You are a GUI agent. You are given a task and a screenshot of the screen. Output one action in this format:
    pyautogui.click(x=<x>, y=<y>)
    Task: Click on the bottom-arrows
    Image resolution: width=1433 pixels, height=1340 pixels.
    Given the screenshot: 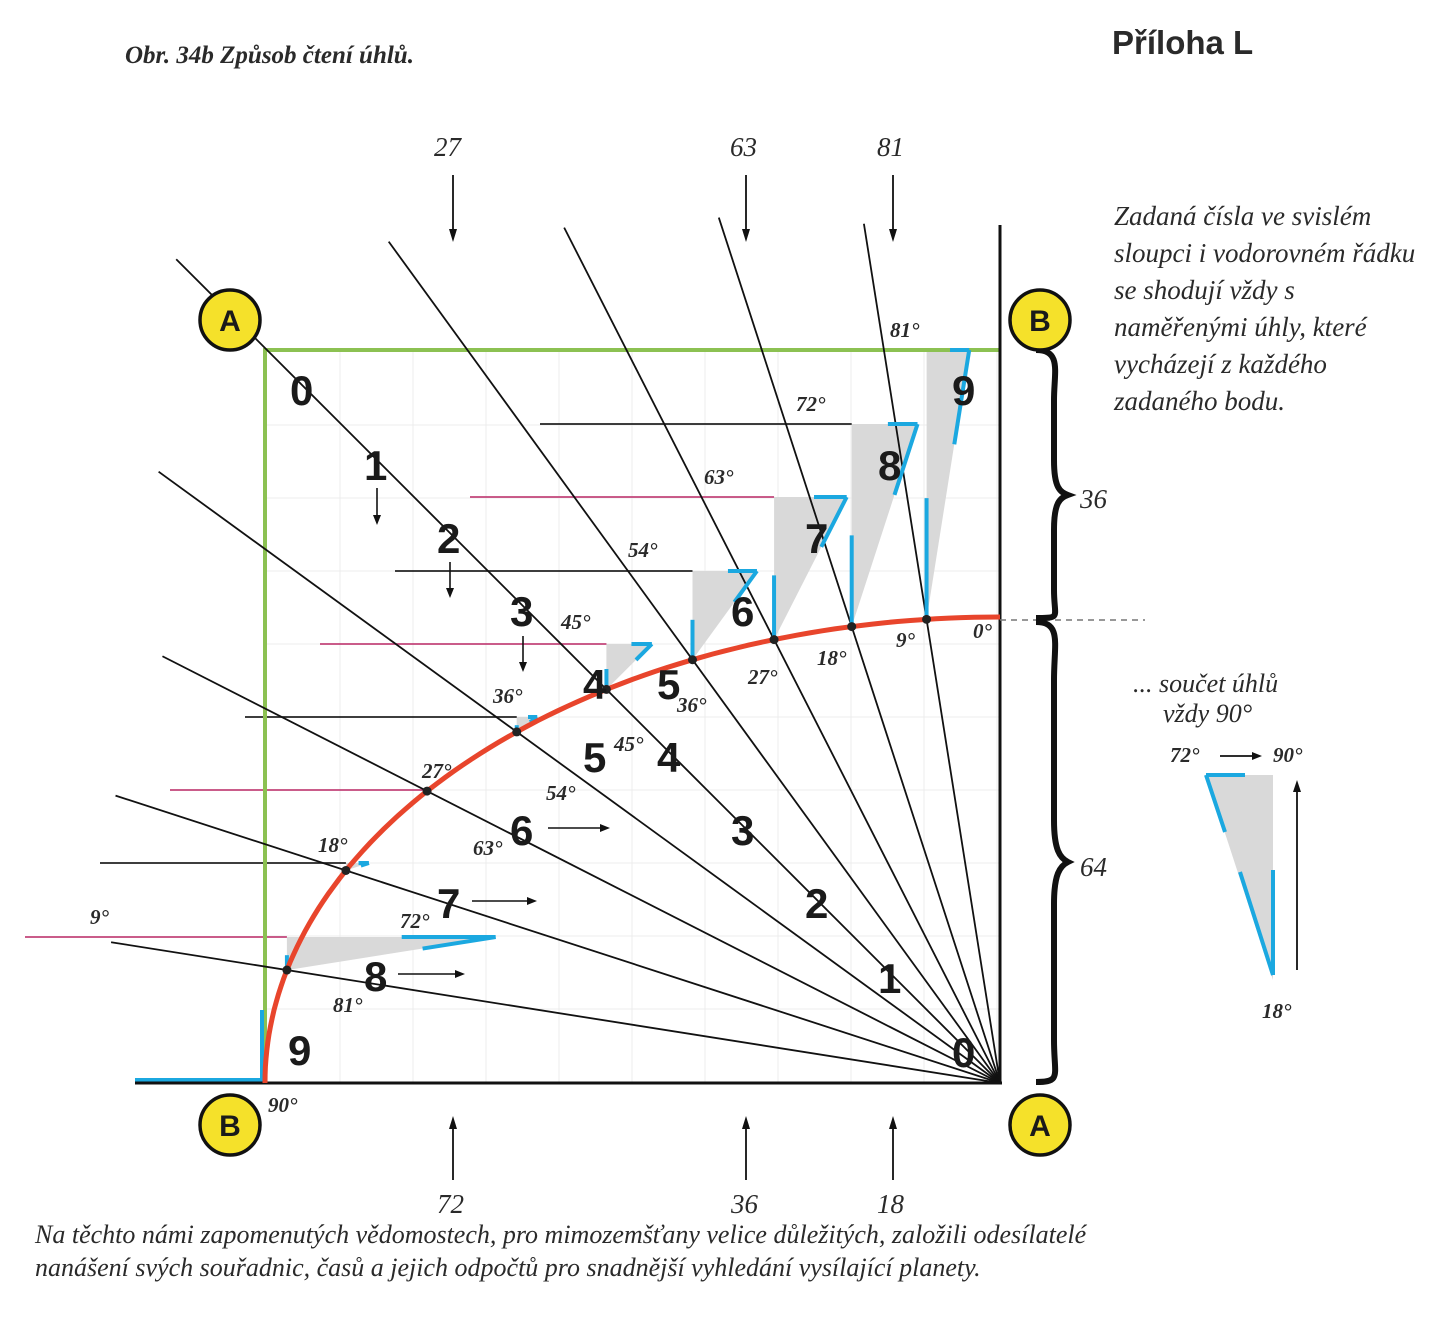 What is the action you would take?
    pyautogui.click(x=673, y=1148)
    